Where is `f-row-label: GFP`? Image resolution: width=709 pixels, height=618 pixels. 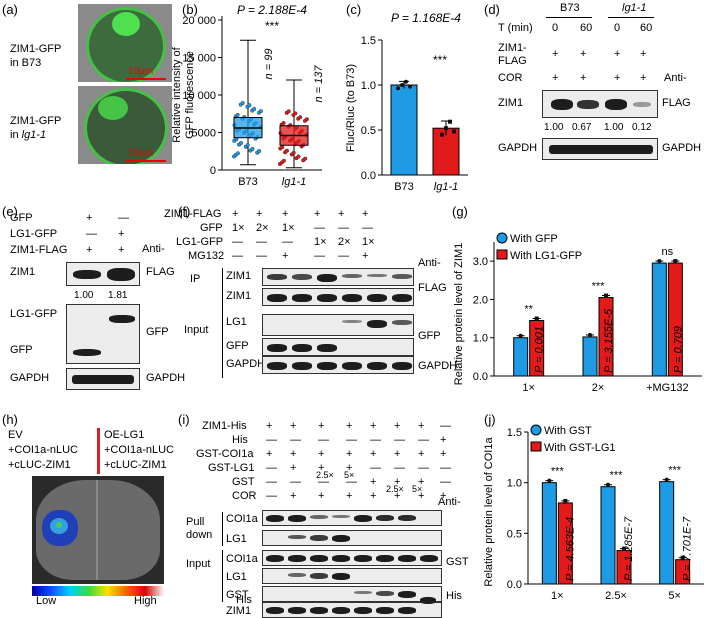
f-row-label: GFP is located at coordinates (211, 228).